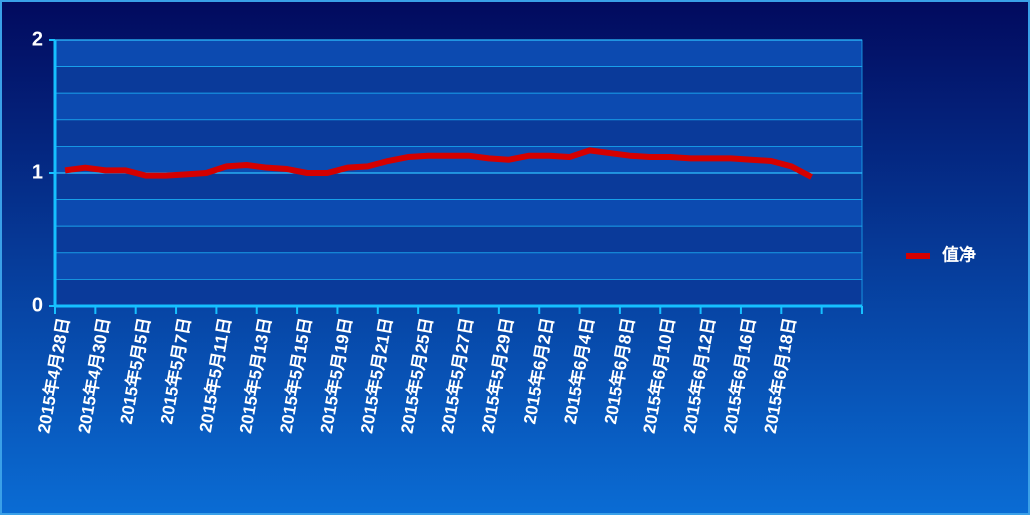 The width and height of the screenshot is (1030, 515). I want to click on line, so click(438, 163).